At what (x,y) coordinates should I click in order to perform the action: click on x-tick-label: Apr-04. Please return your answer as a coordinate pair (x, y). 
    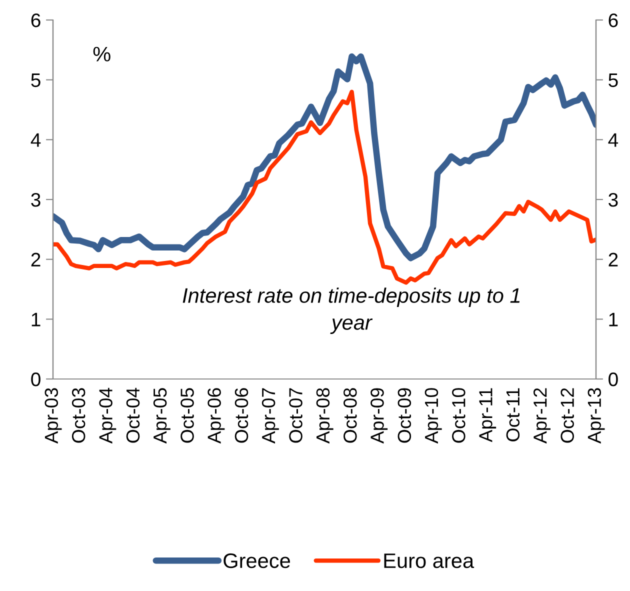
    Looking at the image, I should click on (107, 416).